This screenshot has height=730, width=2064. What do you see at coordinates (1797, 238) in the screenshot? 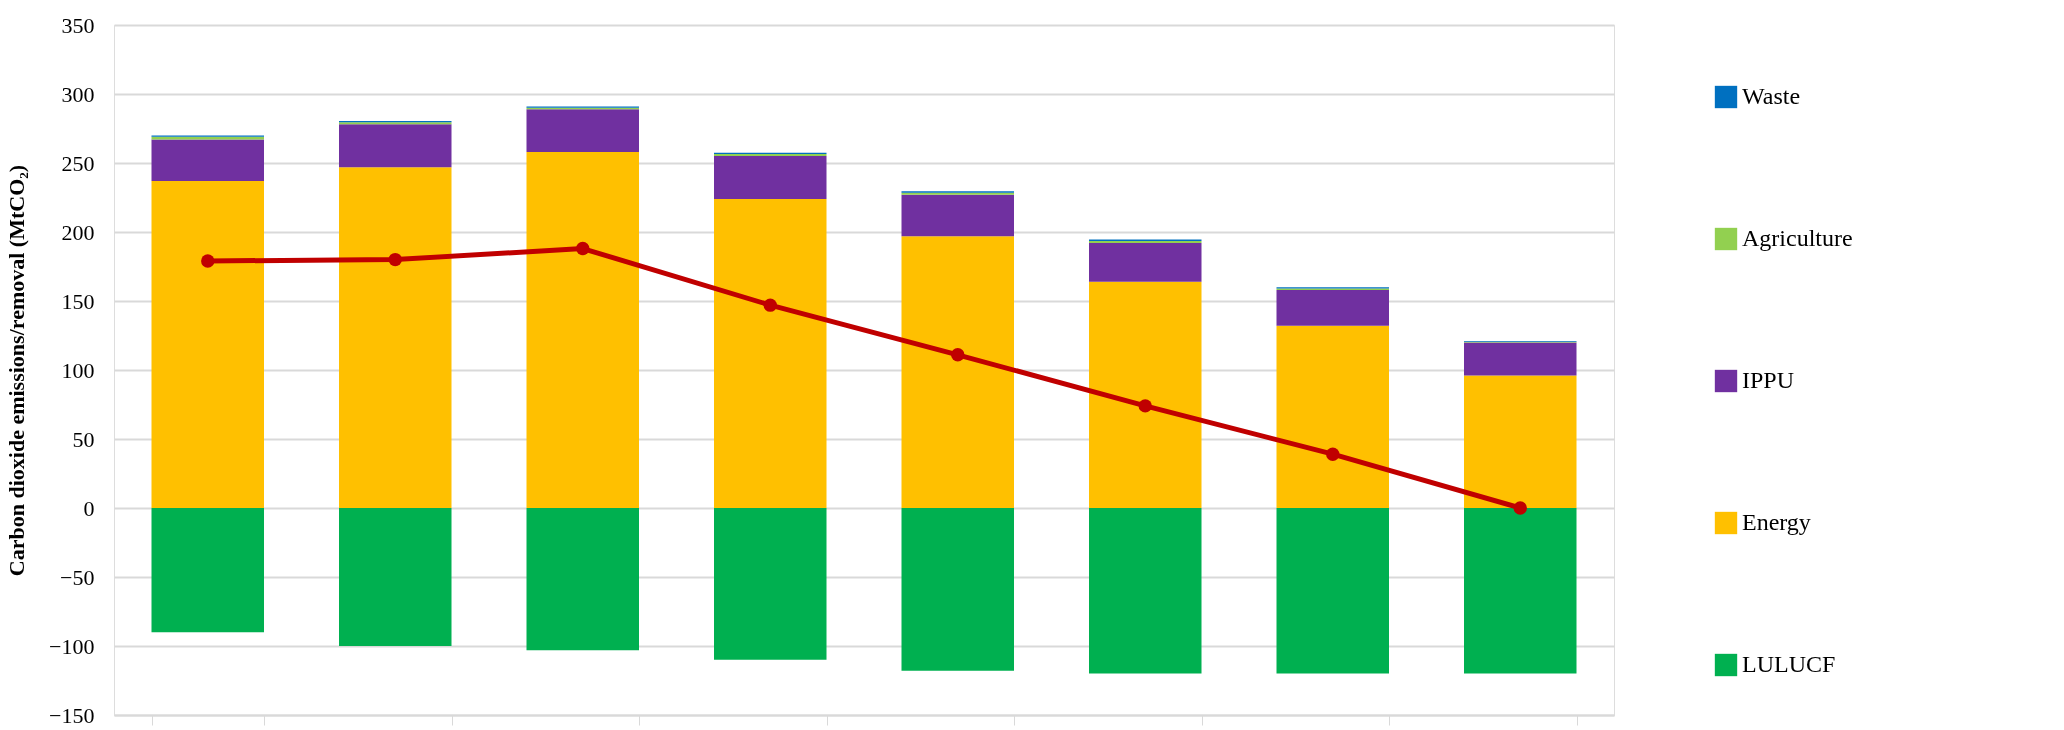
I see `legend-label: Agriculture` at bounding box center [1797, 238].